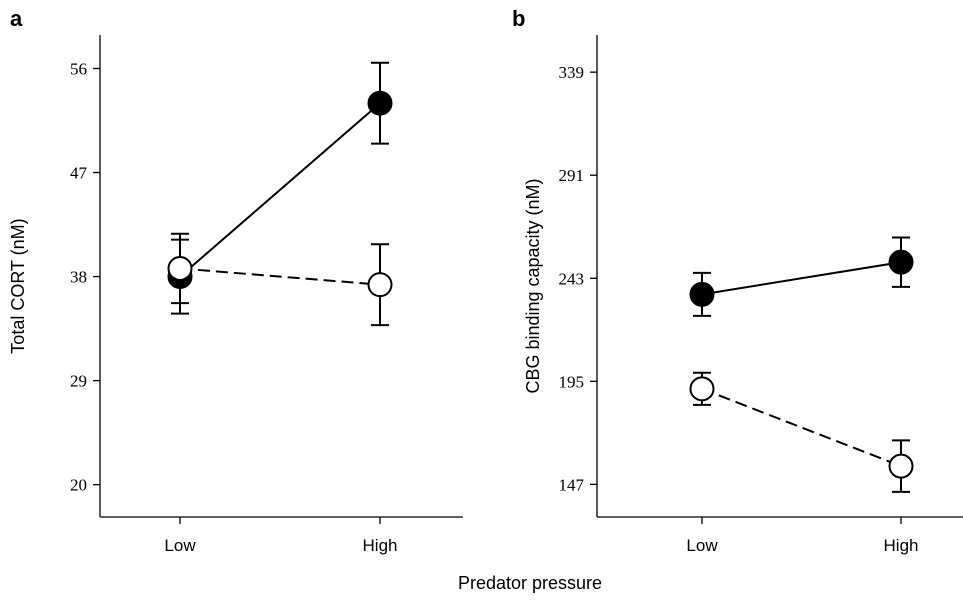 Image resolution: width=963 pixels, height=600 pixels. I want to click on y-tick-label: 147, so click(572, 484).